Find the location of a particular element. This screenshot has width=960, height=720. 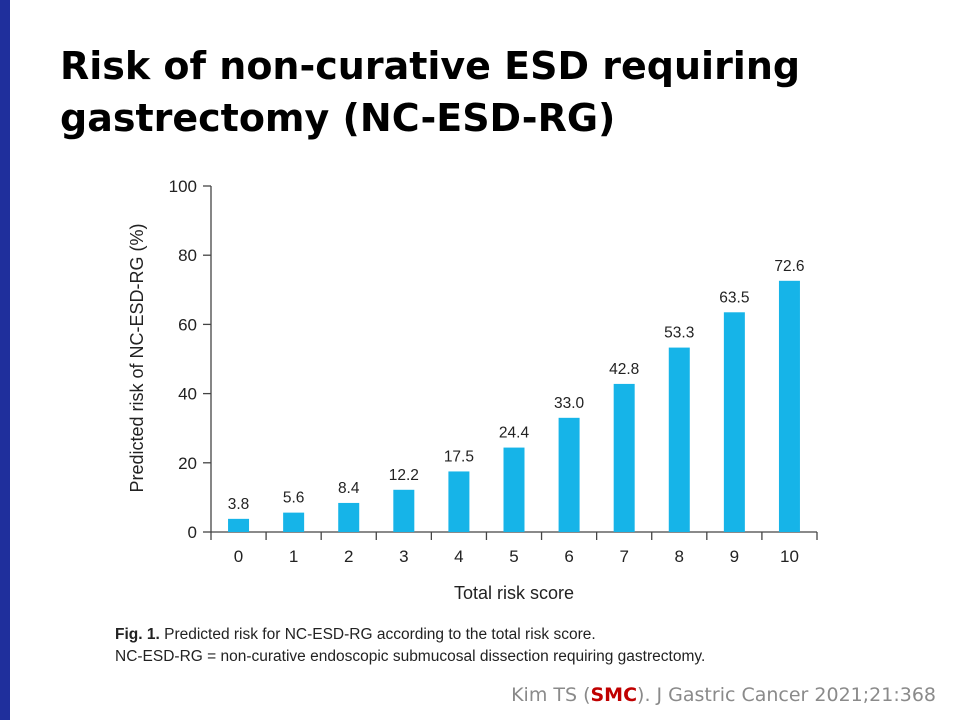

y-tick-label: 0 is located at coordinates (192, 532).